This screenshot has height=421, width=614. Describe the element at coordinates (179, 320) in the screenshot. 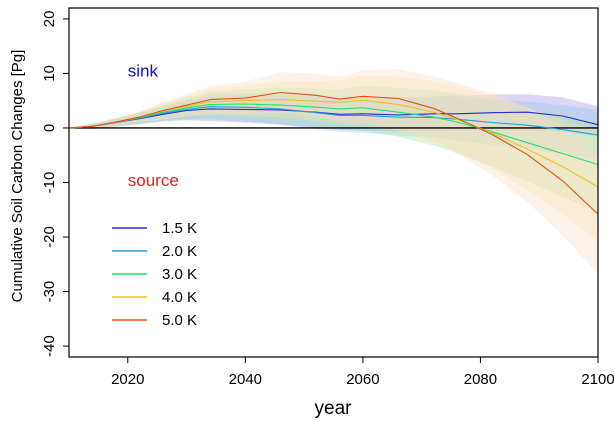

I see `legend-label-4: 5.0 K` at that location.